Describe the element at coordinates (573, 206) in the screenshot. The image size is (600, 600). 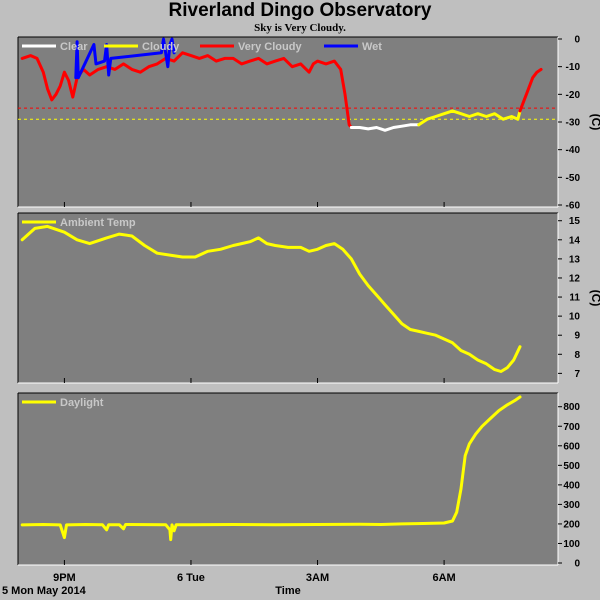
I see `y-tick-label: -60` at that location.